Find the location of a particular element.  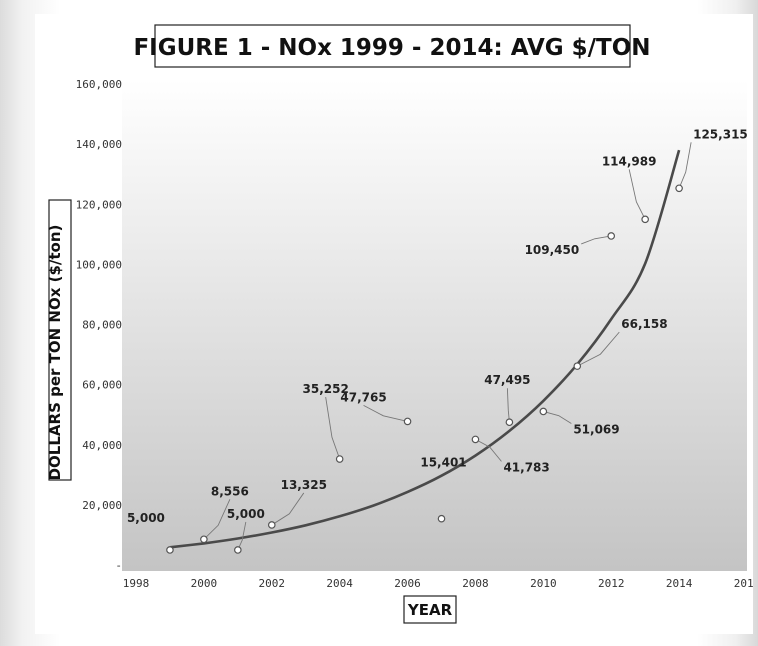

data-label: 47,495 is located at coordinates (507, 380).